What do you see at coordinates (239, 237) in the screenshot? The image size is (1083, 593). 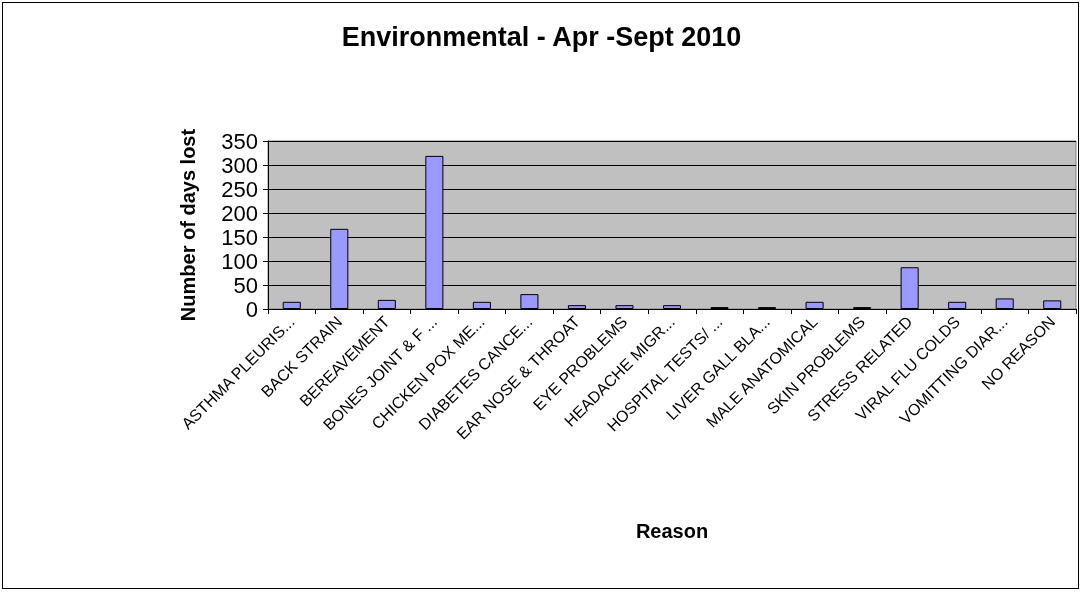 I see `y-tick-label: 150` at bounding box center [239, 237].